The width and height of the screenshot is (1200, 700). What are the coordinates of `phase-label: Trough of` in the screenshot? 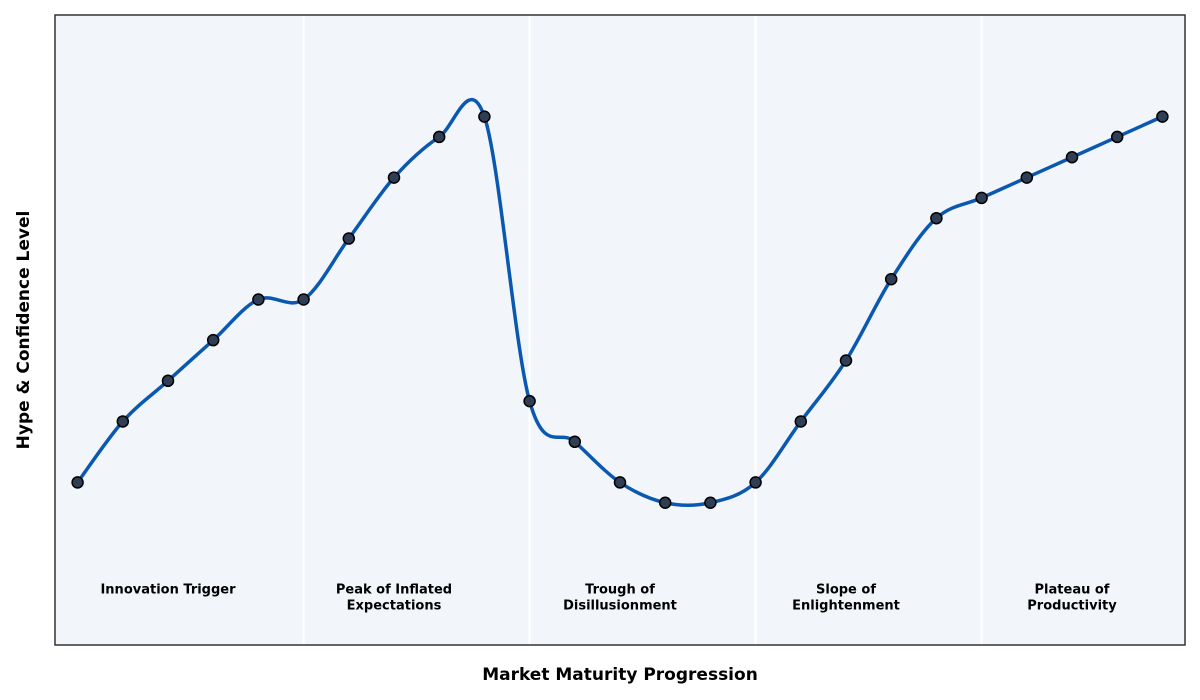 It's located at (620, 590).